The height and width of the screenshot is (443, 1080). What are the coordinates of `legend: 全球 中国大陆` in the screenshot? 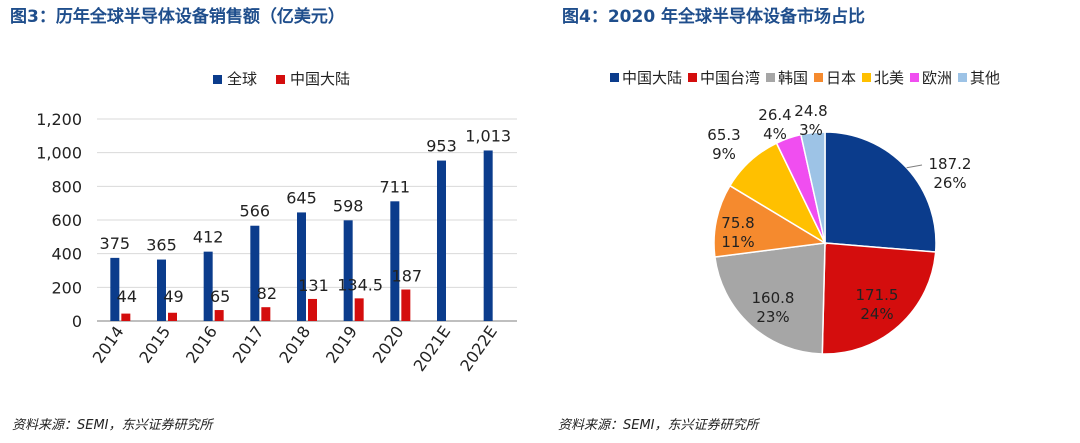 It's located at (281, 79).